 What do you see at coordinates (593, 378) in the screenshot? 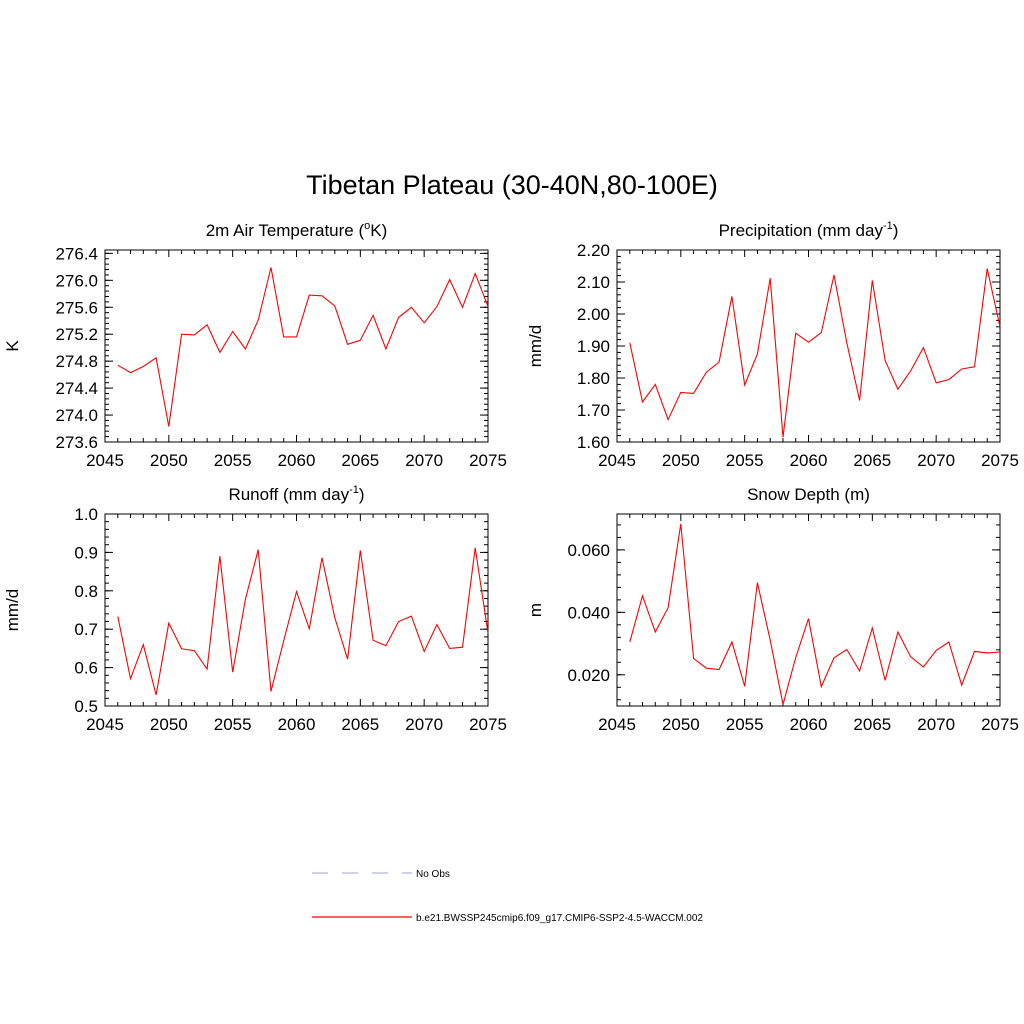
I see `y-tick-label: 1.80` at bounding box center [593, 378].